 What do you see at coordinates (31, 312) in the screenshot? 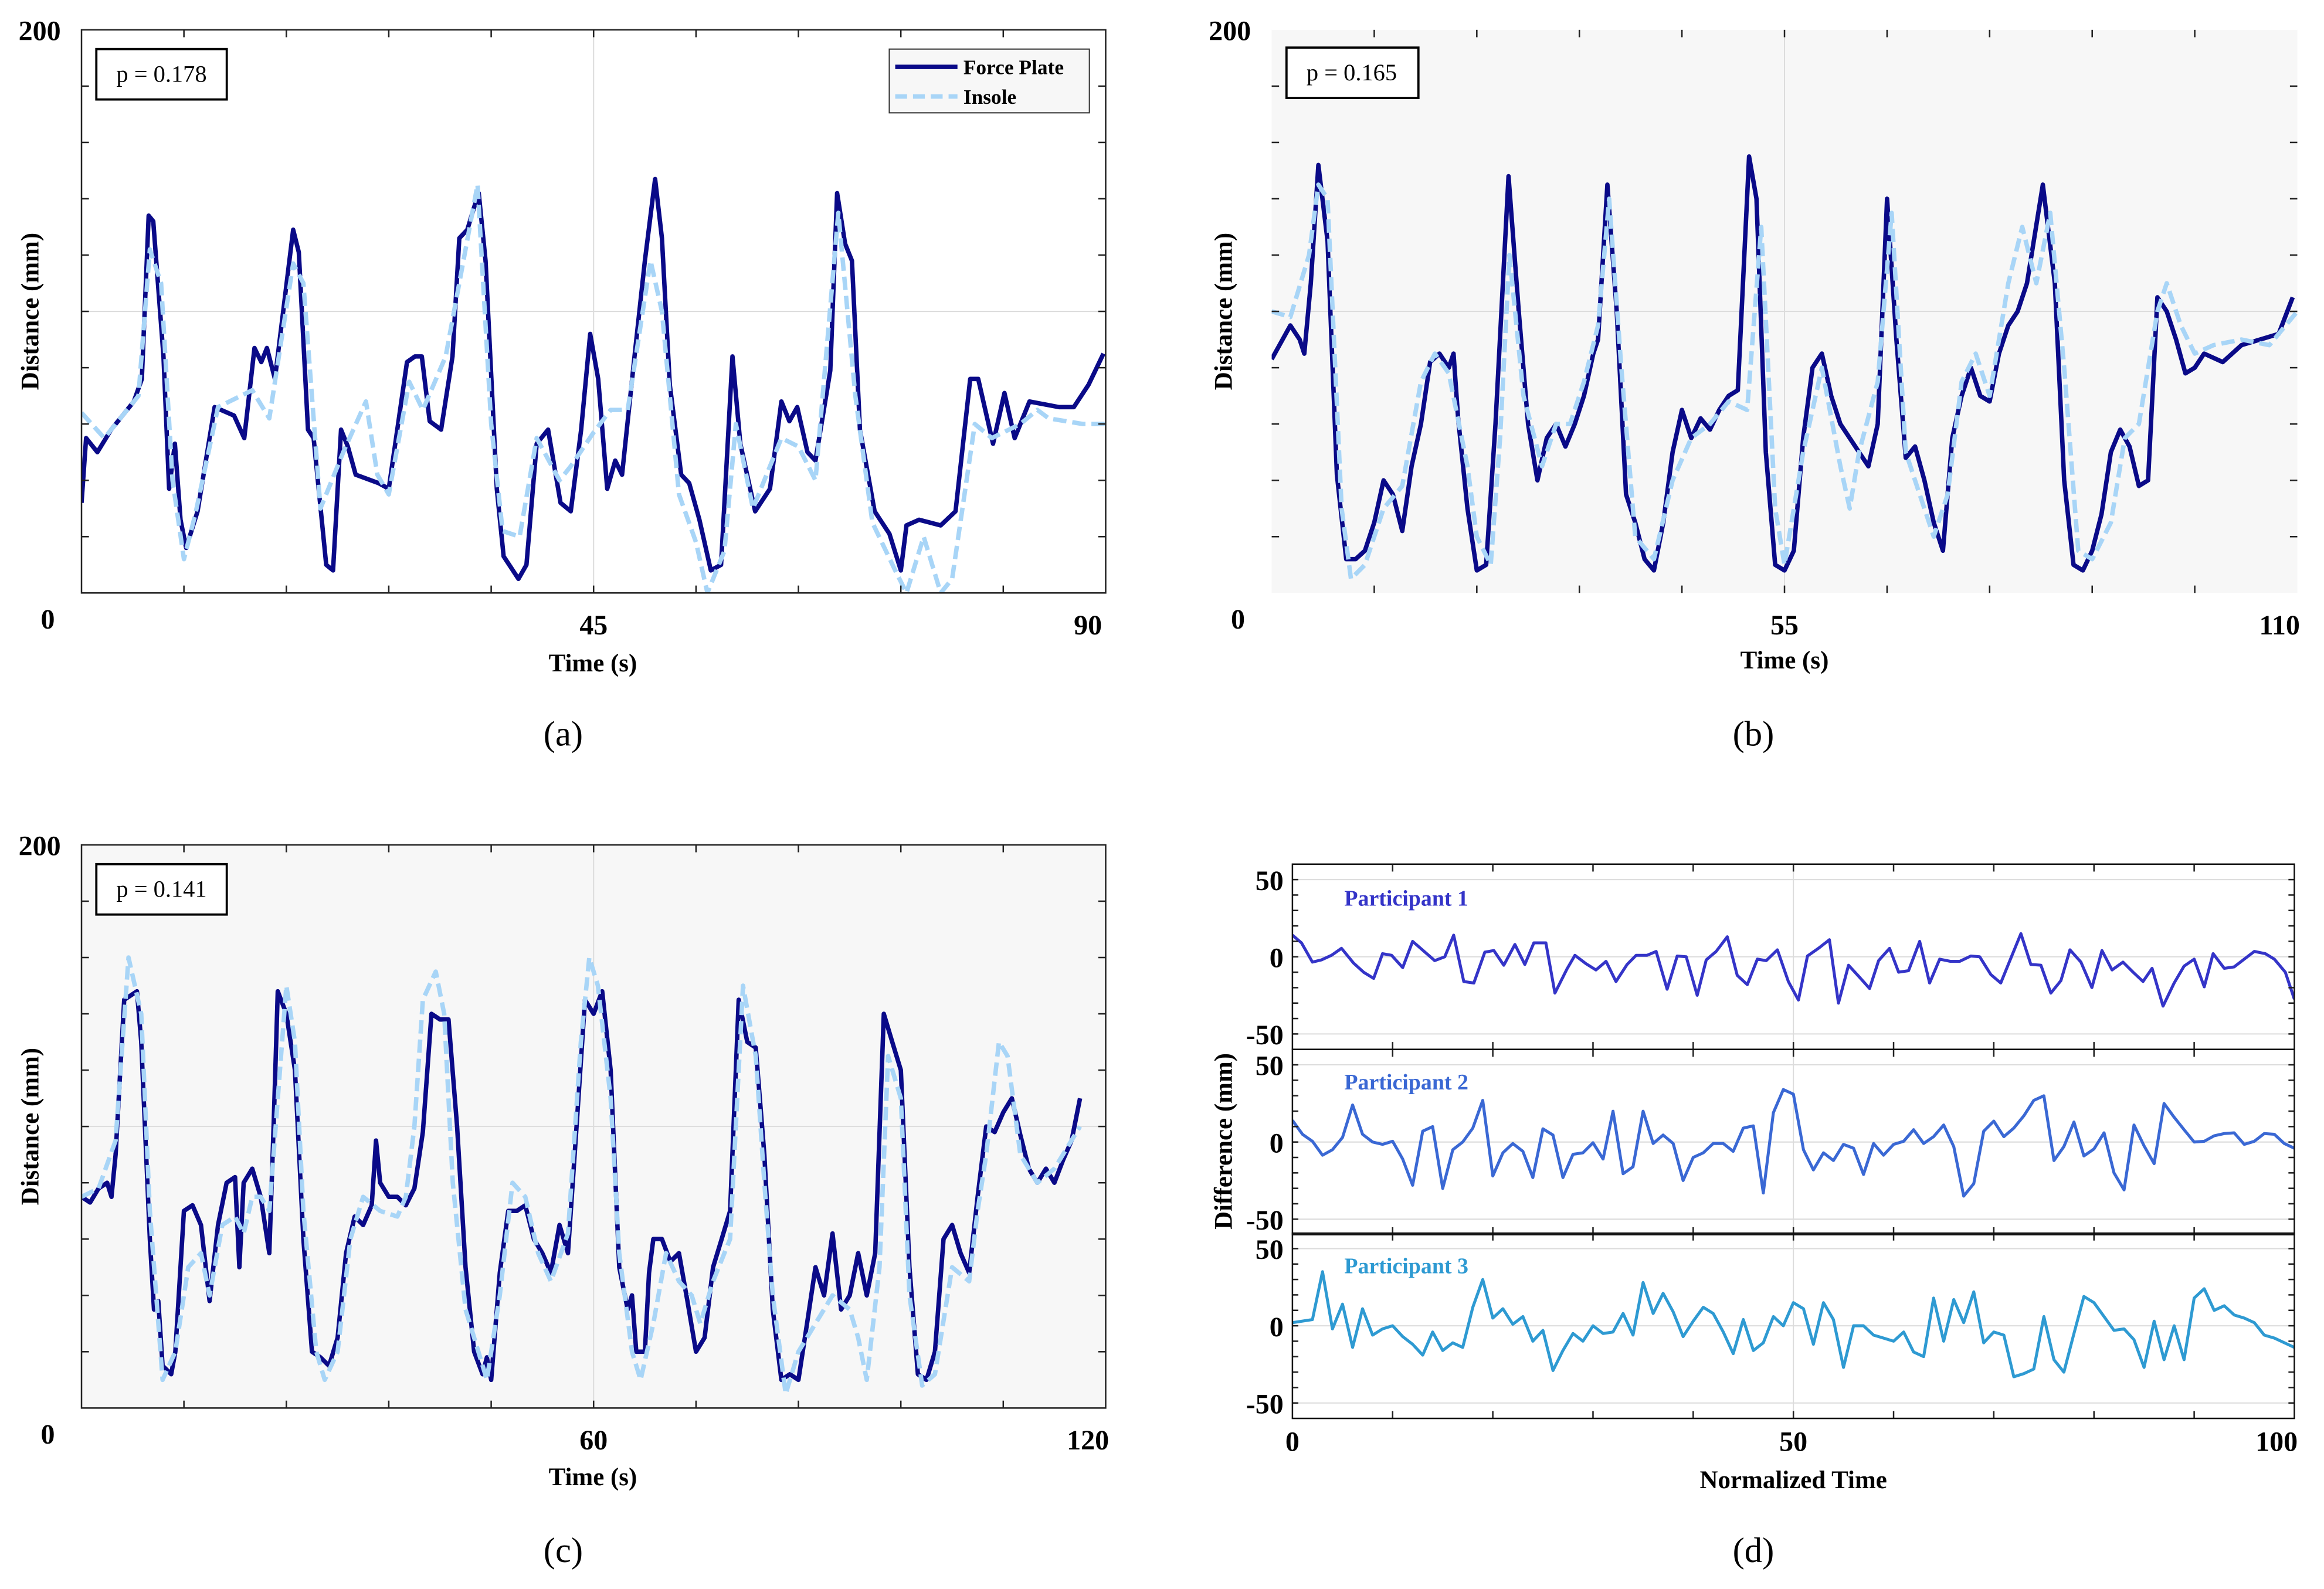
I see `y-axis-label-a: Distance (mm)` at bounding box center [31, 312].